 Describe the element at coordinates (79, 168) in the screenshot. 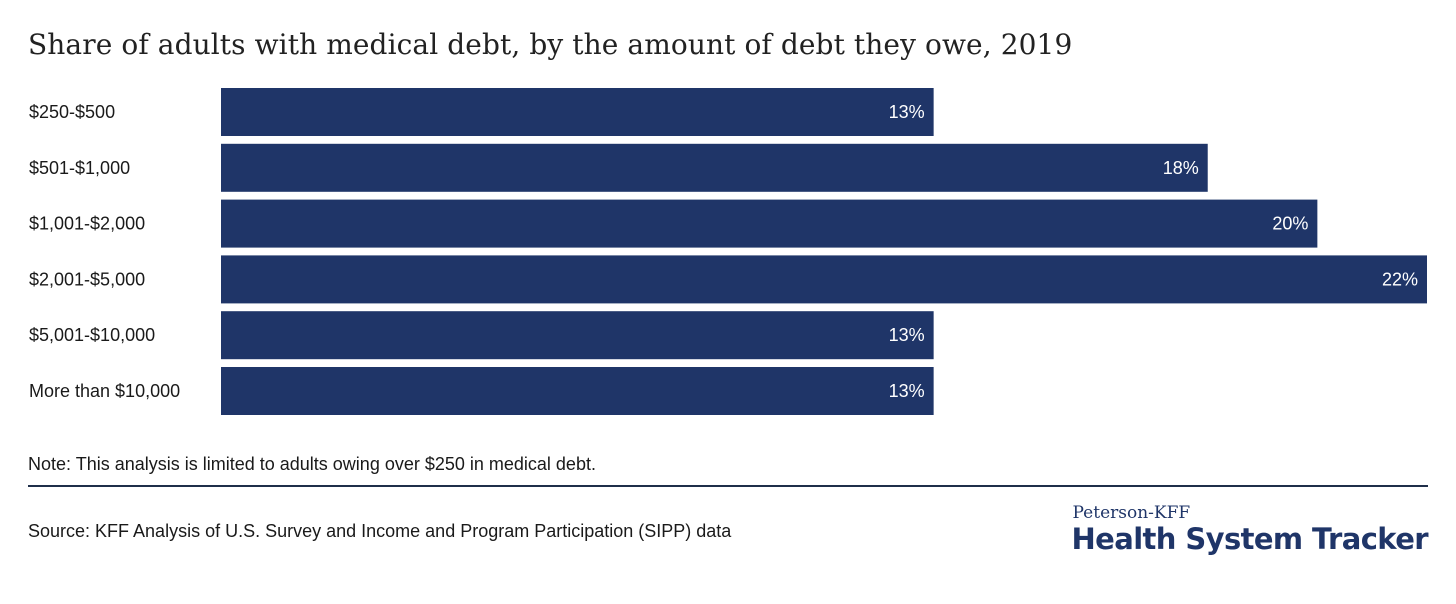

I see `category-label: $501-$1,000` at that location.